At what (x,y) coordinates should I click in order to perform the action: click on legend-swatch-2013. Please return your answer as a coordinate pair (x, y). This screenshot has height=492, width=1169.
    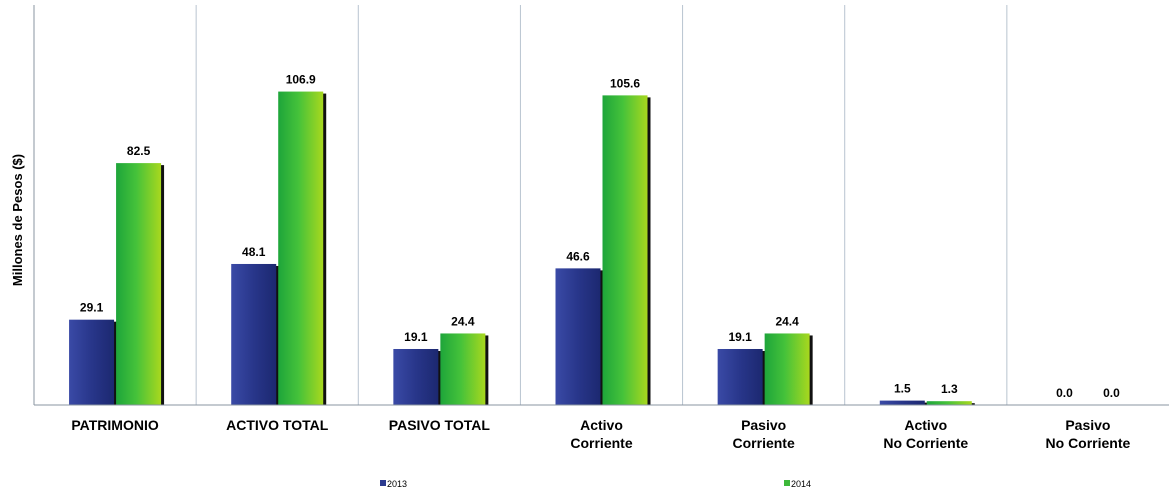
    Looking at the image, I should click on (383, 483).